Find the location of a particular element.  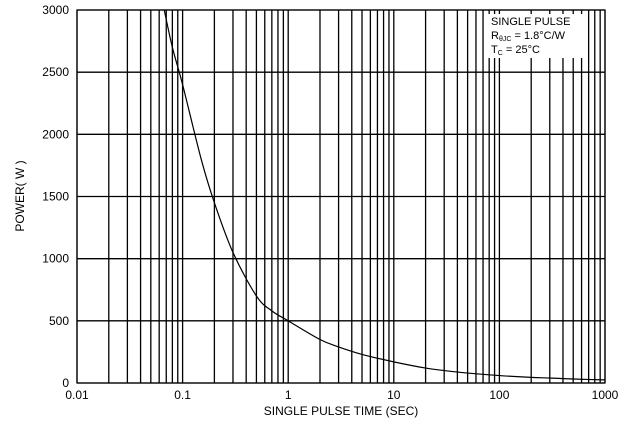

y-tick-label: 0 is located at coordinates (65, 383).